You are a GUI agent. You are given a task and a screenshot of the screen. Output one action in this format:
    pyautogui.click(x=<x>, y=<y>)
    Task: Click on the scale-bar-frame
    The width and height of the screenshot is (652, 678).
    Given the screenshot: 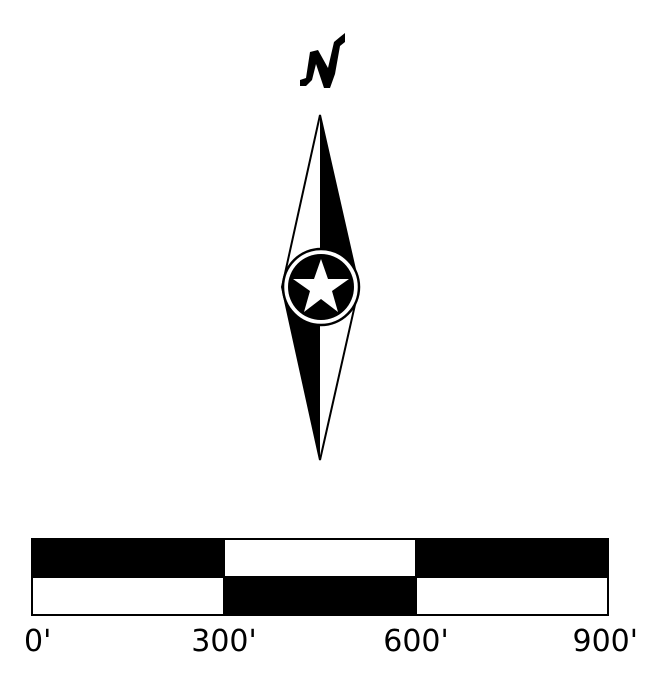 What is the action you would take?
    pyautogui.click(x=320, y=577)
    